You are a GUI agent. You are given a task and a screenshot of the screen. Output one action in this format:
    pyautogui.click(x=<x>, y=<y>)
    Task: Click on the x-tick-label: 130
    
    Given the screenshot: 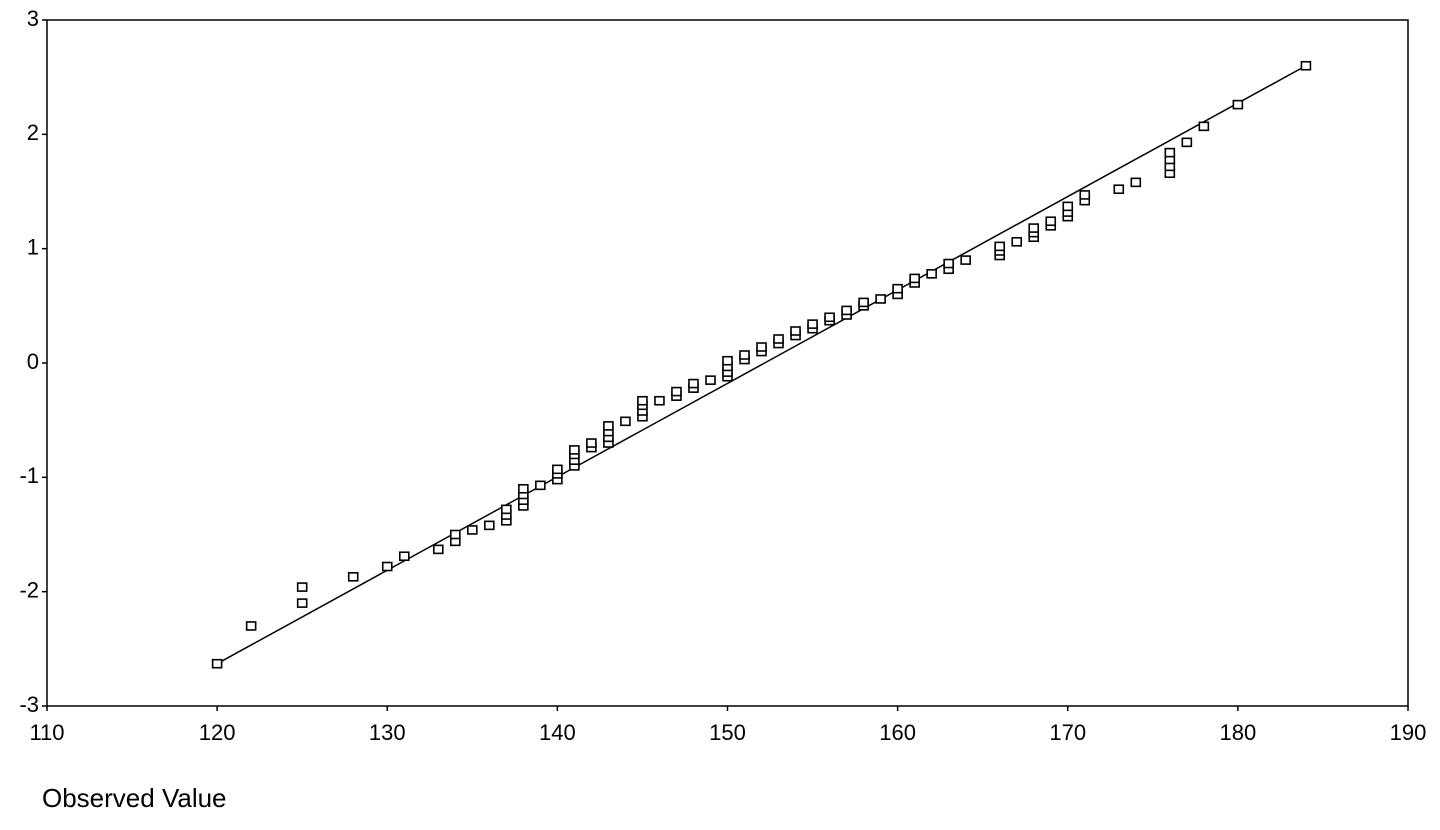 What is the action you would take?
    pyautogui.click(x=387, y=732)
    